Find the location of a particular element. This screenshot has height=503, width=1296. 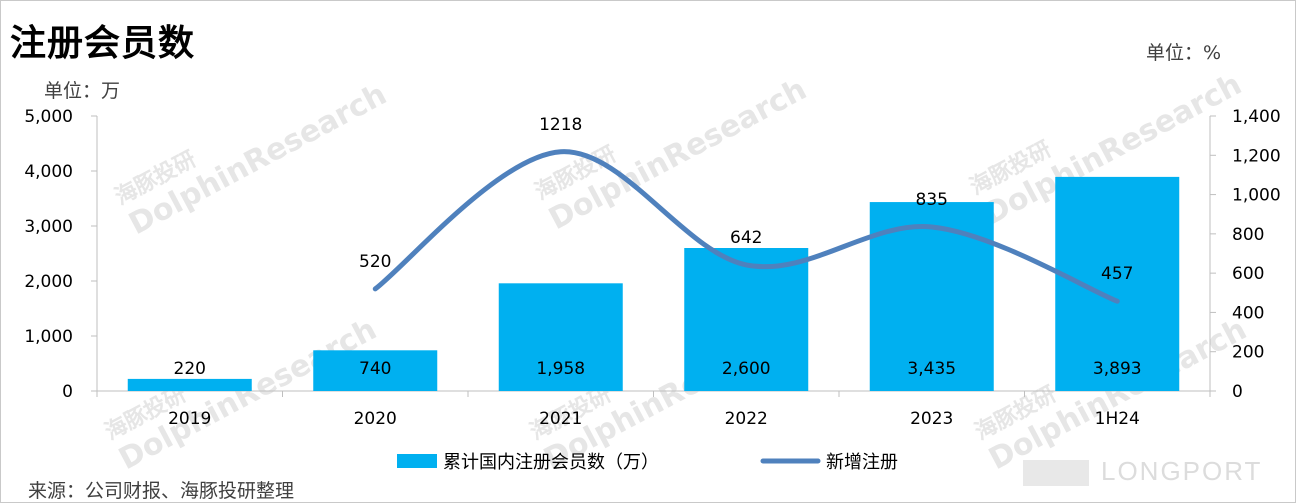

right-tick-label: 400 is located at coordinates (1248, 313).